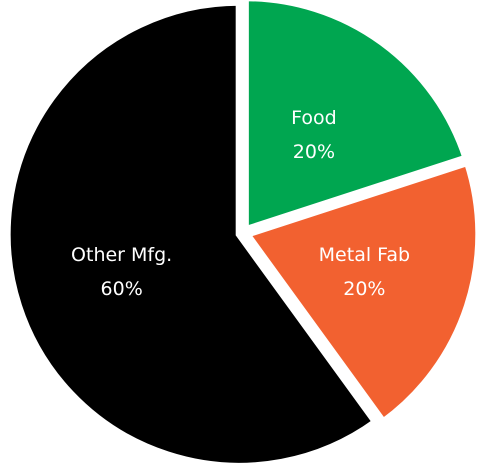 This screenshot has width=485, height=468. What do you see at coordinates (314, 118) in the screenshot?
I see `slice-label-food: Food` at bounding box center [314, 118].